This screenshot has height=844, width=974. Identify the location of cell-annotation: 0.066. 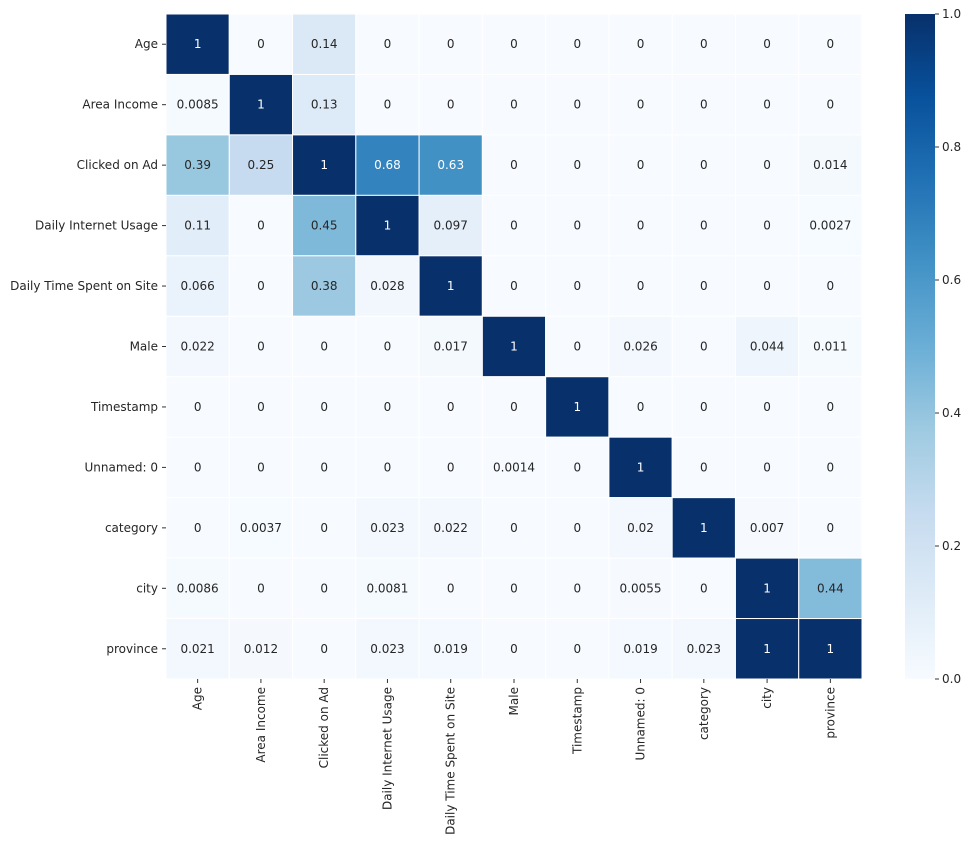
(197, 286).